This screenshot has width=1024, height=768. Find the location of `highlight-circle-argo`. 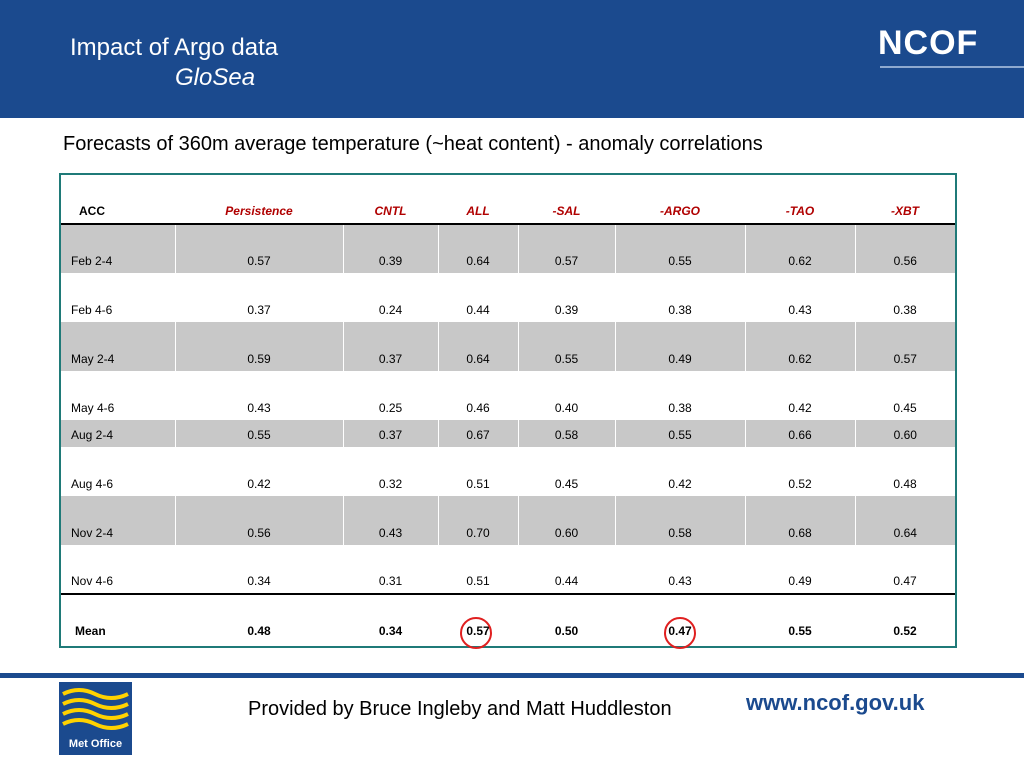

highlight-circle-argo is located at coordinates (680, 633).